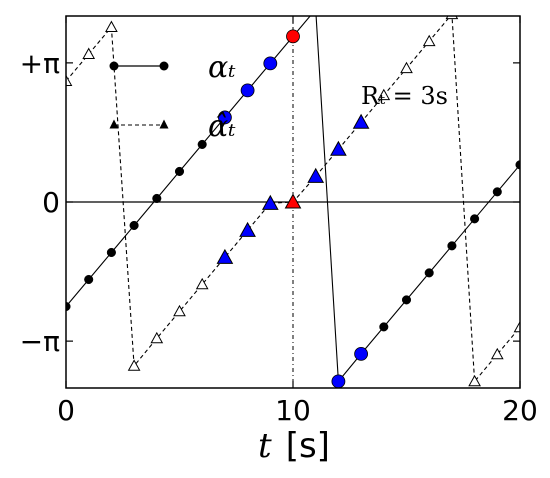  I want to click on legend: αₜ α̂ₜ, so click(172, 97).